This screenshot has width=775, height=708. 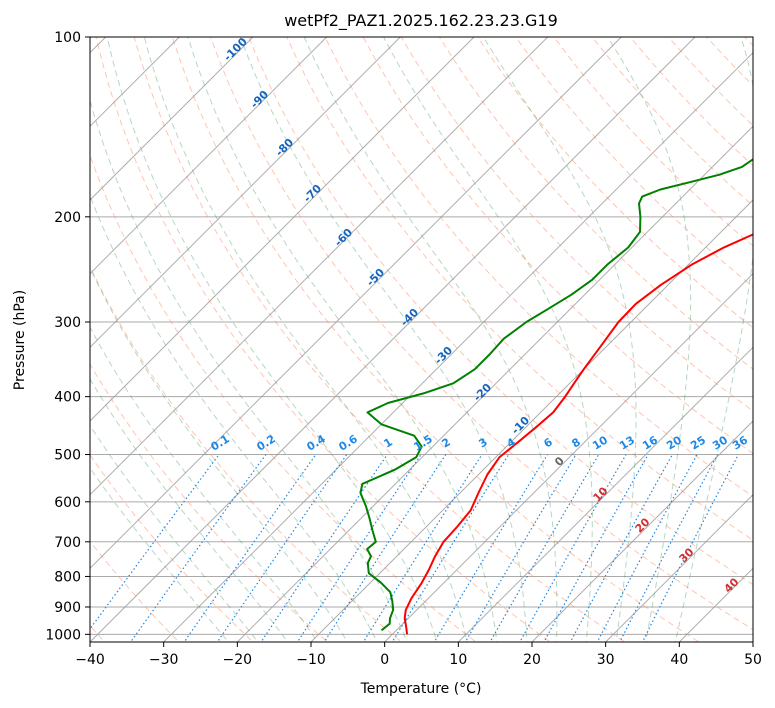 I want to click on x-axis-ticks: −40 −30 −20 −10 0 10 20 30 40 50, so click(x=418, y=655).